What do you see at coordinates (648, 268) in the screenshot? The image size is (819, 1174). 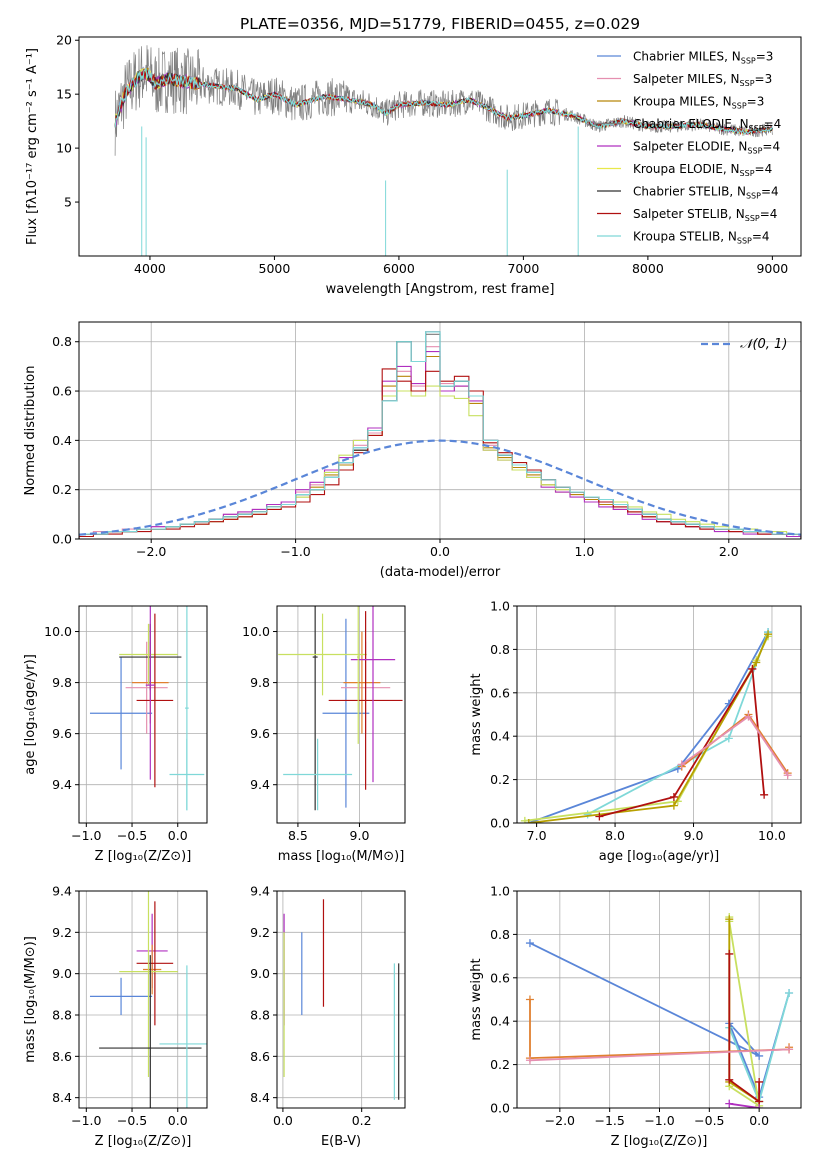 I see `x-tick-label: 8000` at bounding box center [648, 268].